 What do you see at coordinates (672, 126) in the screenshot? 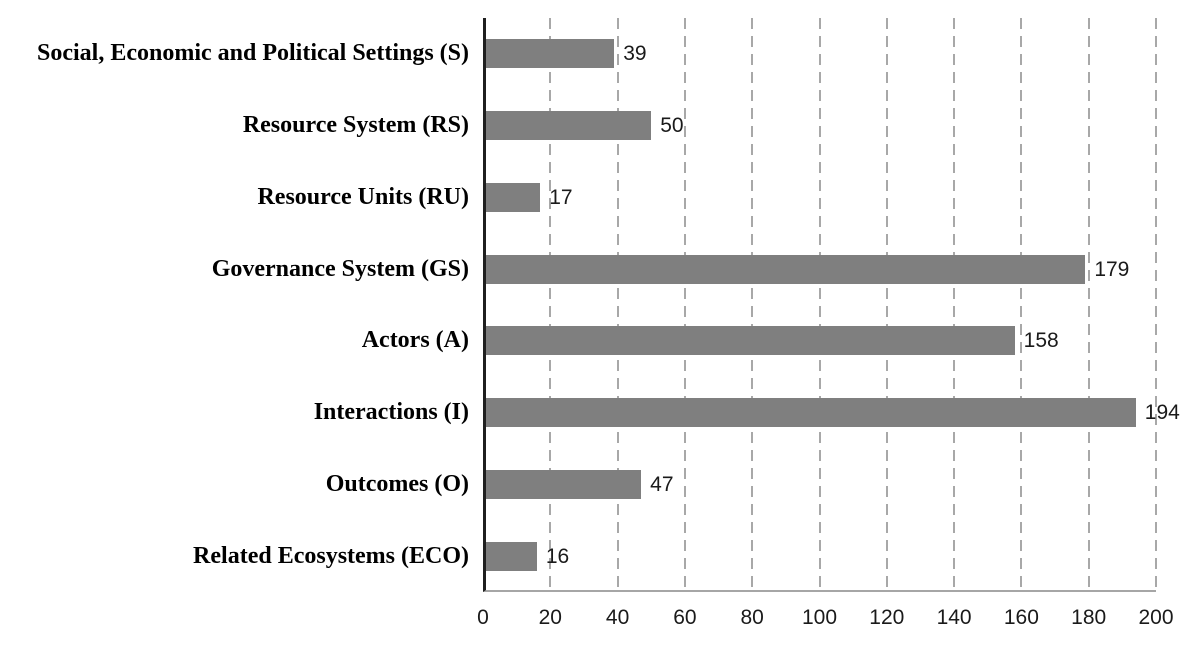
I see `value-label: 50` at bounding box center [672, 126].